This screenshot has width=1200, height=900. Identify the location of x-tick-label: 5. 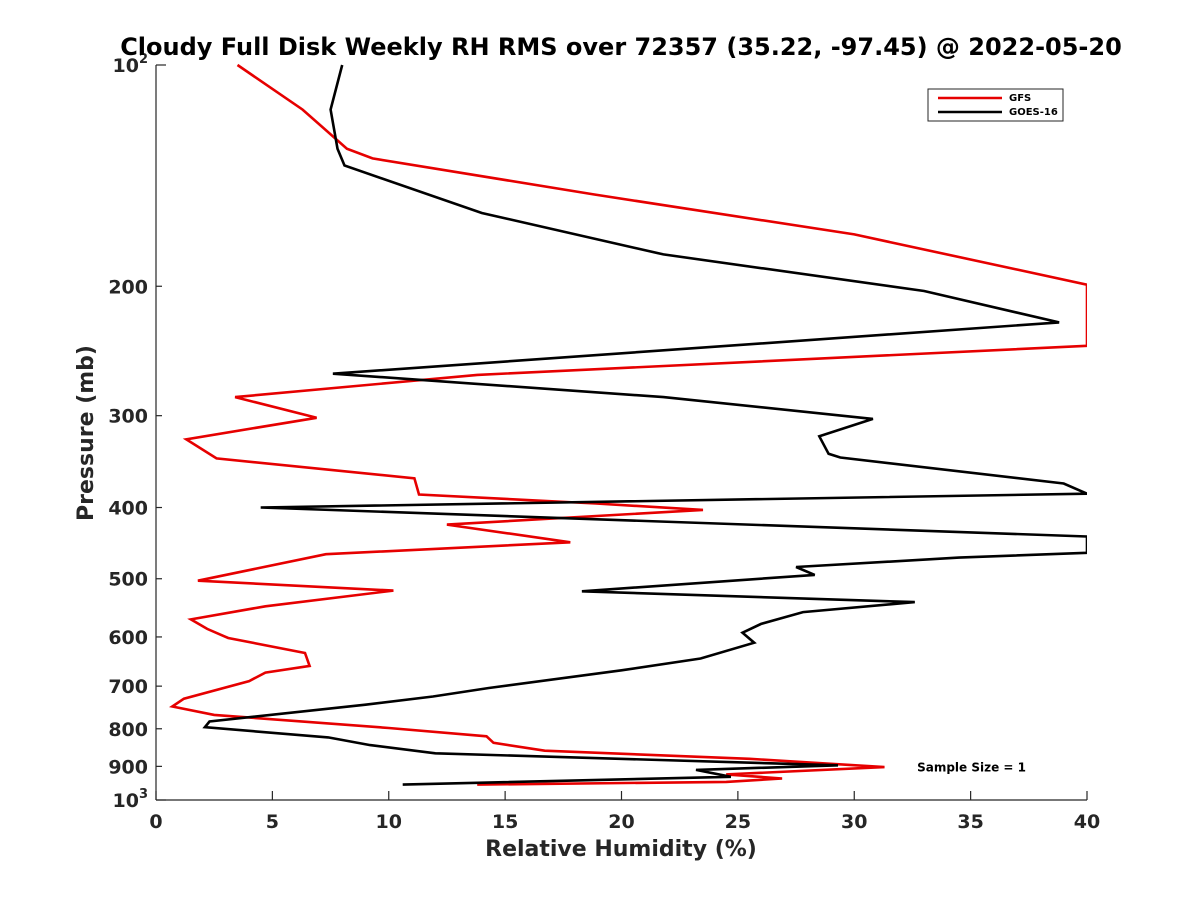
(272, 822).